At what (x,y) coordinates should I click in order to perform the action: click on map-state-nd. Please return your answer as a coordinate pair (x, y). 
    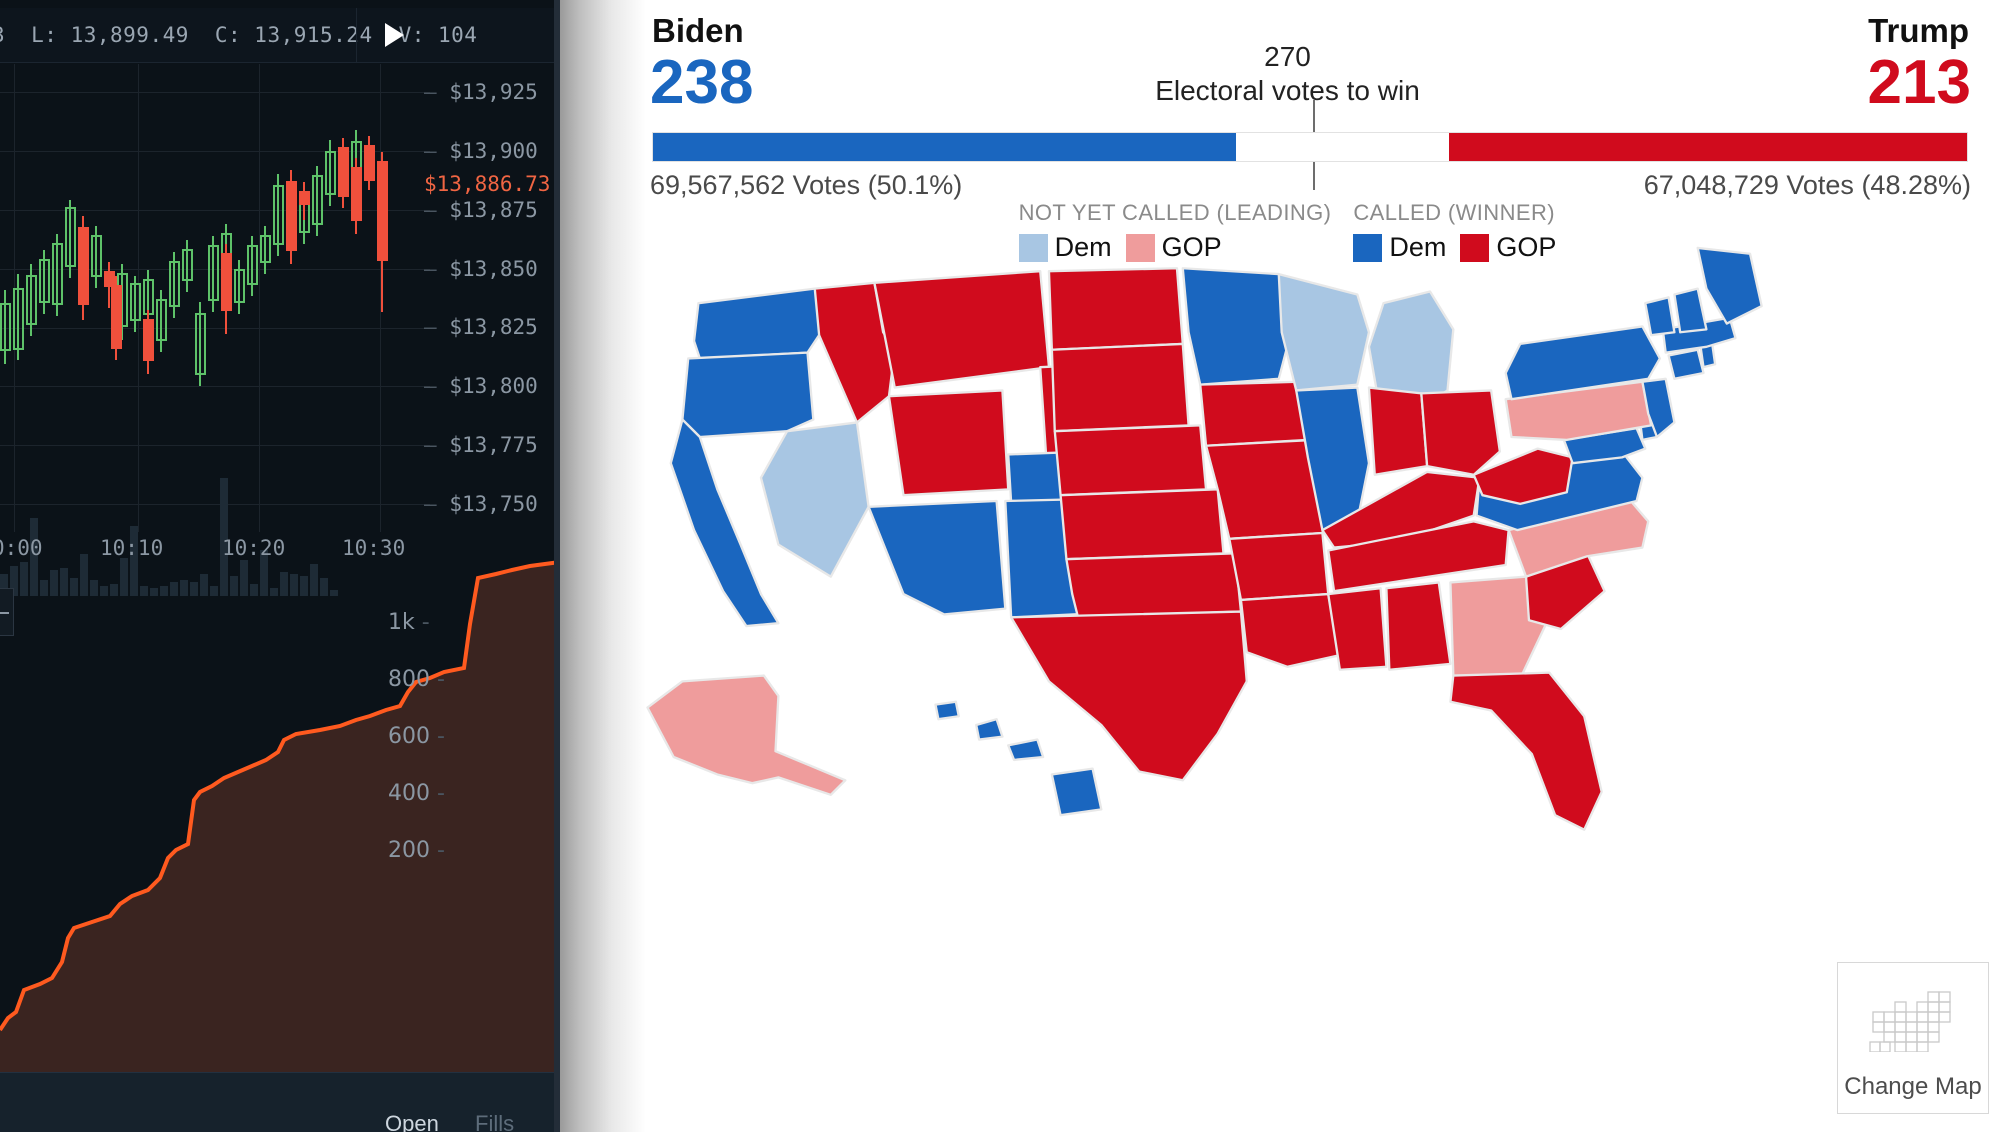
    Looking at the image, I should click on (1115, 309).